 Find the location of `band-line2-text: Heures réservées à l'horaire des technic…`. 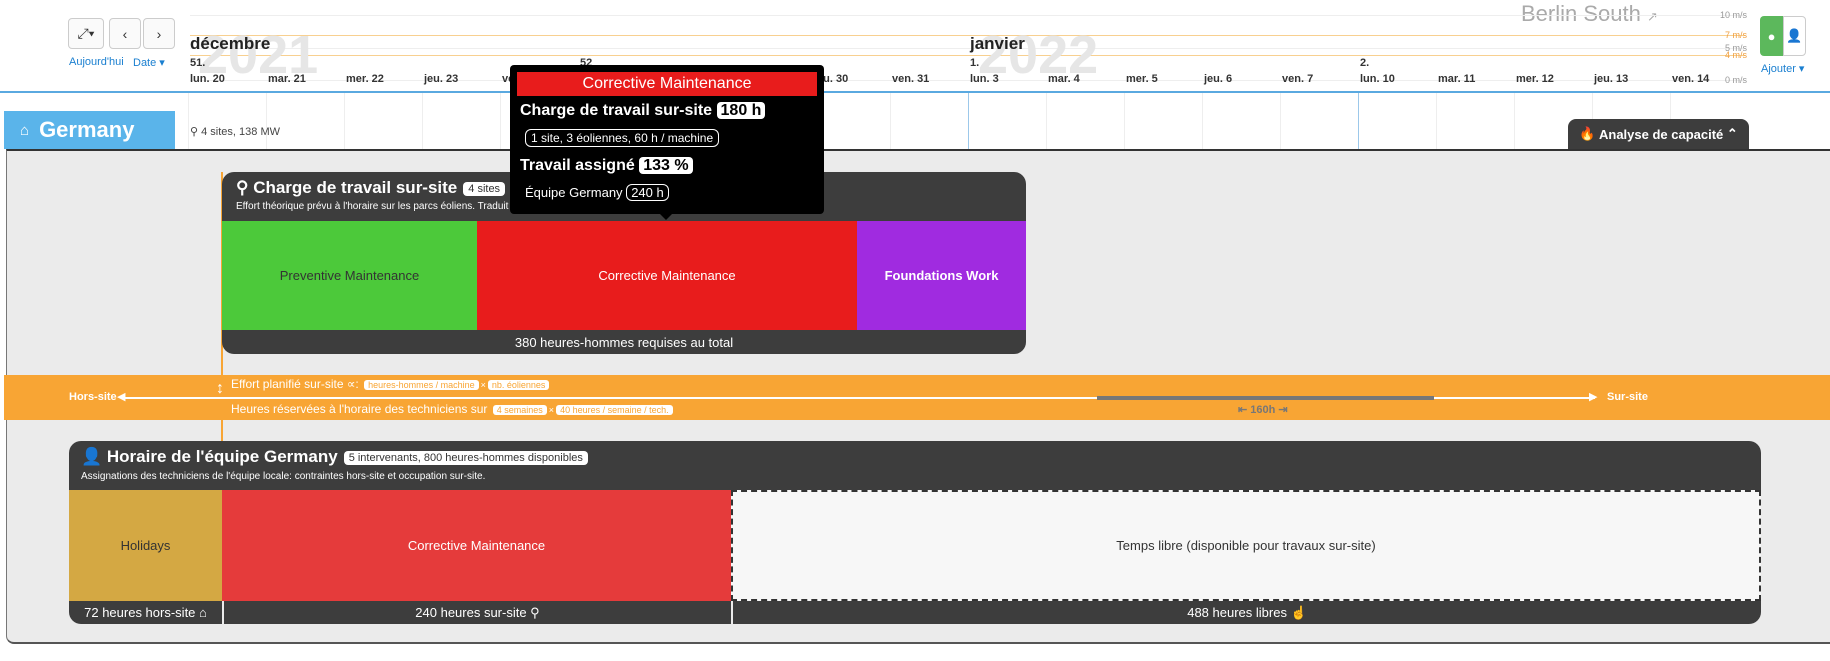

band-line2-text: Heures réservées à l'horaire des technic… is located at coordinates (359, 409).